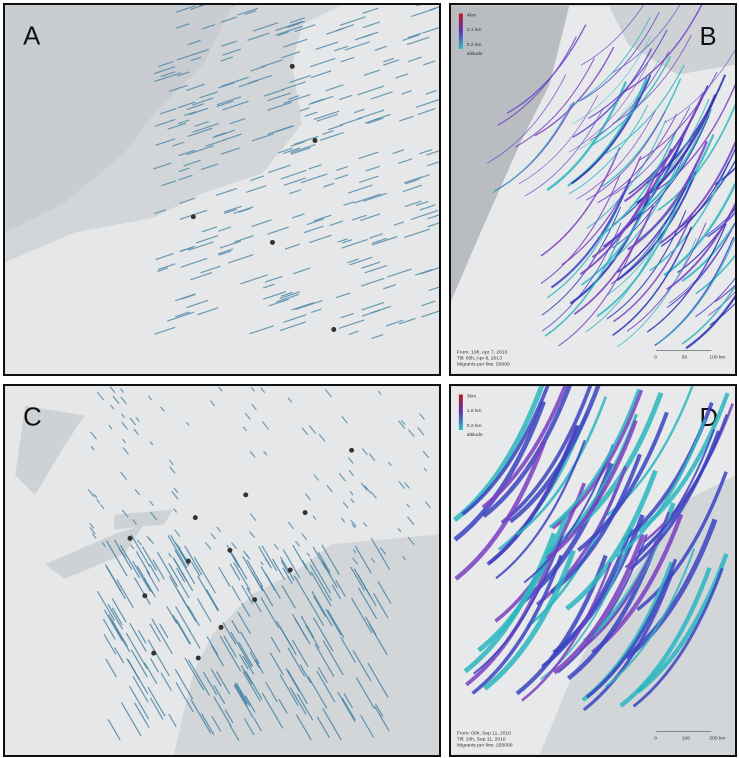  What do you see at coordinates (685, 358) in the screenshot?
I see `scale-label: 50` at bounding box center [685, 358].